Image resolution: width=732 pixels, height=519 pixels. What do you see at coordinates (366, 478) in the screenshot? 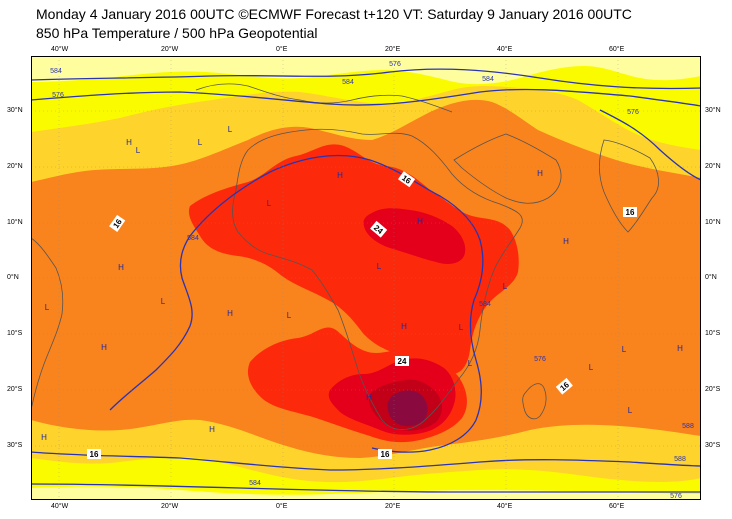
I see `temperature-band-8-south` at bounding box center [366, 478].